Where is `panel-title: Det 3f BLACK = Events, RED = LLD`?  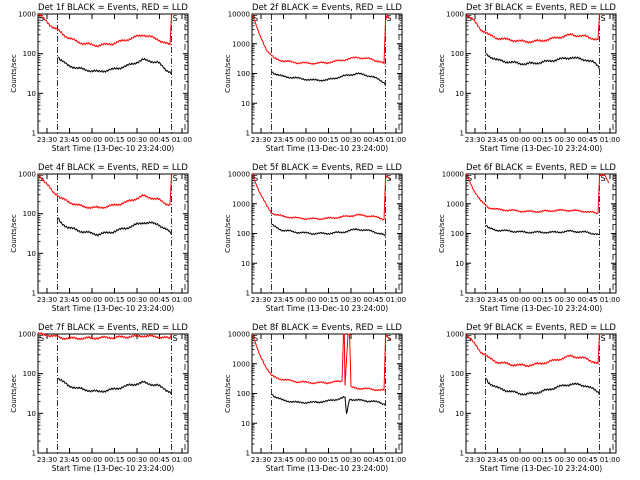
panel-title: Det 3f BLACK = Events, RED = LLD is located at coordinates (541, 8).